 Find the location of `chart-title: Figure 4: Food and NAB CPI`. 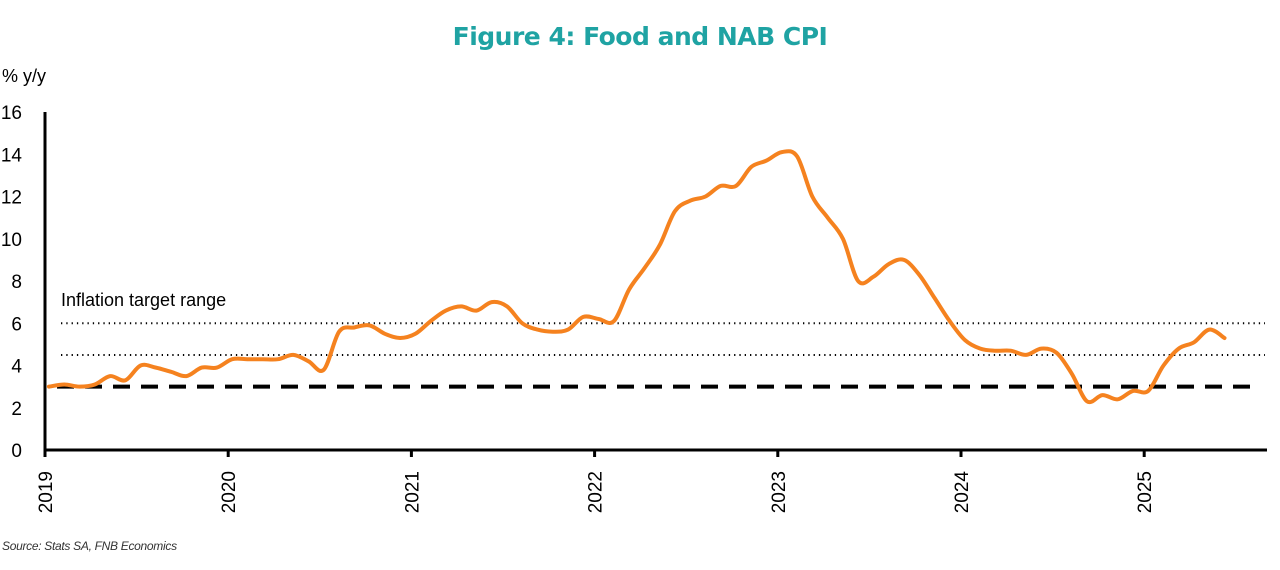

chart-title: Figure 4: Food and NAB CPI is located at coordinates (640, 36).